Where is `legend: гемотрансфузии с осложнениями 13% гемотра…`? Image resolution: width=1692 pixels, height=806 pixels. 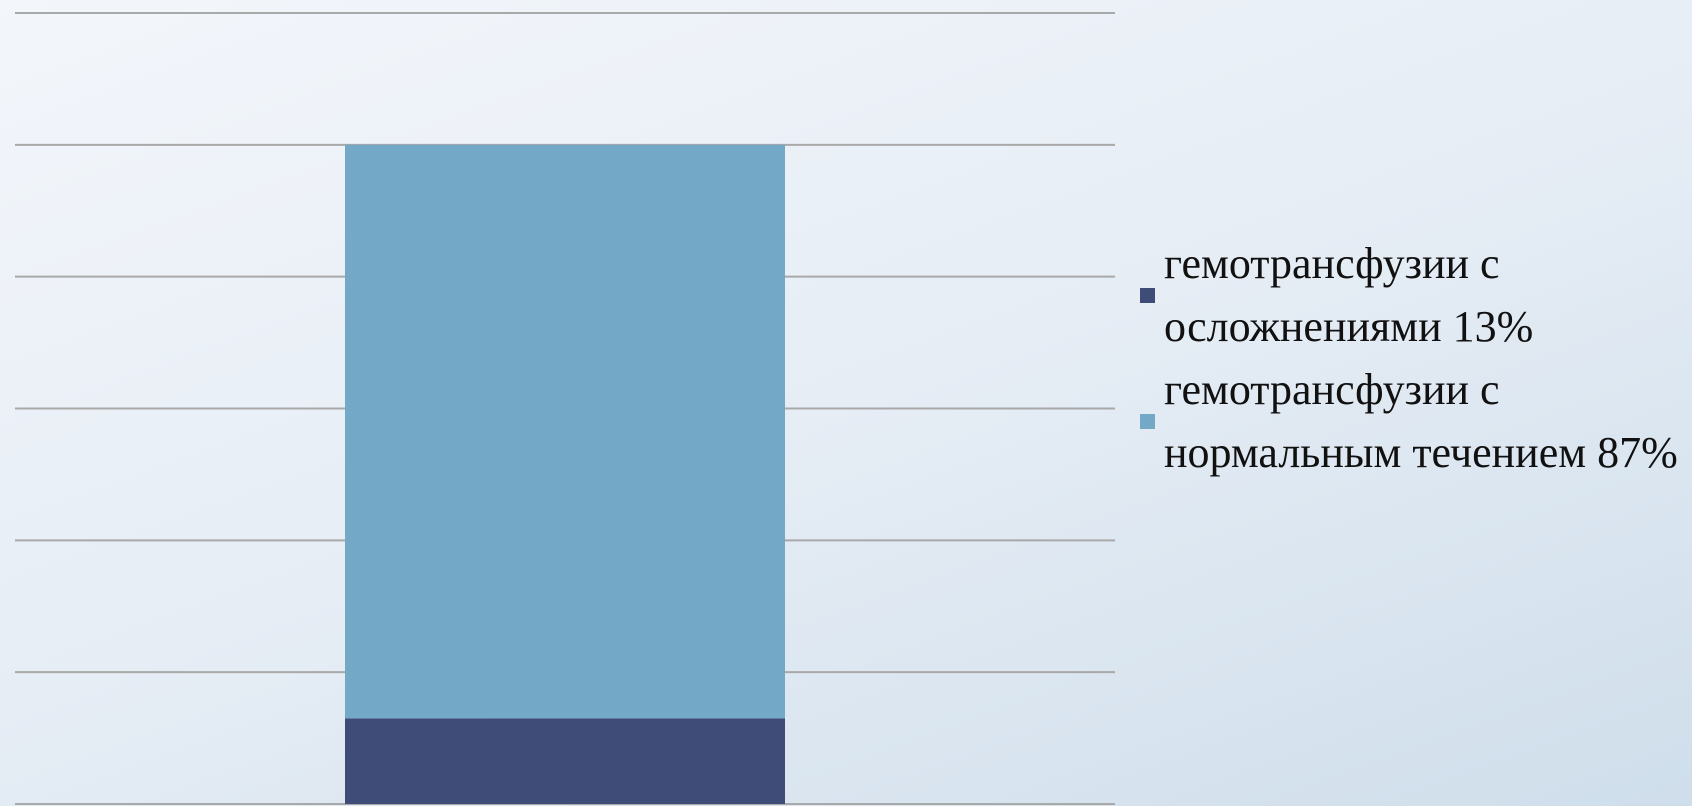
legend: гемотрансфузии с осложнениями 13% гемотра… is located at coordinates (1415, 358).